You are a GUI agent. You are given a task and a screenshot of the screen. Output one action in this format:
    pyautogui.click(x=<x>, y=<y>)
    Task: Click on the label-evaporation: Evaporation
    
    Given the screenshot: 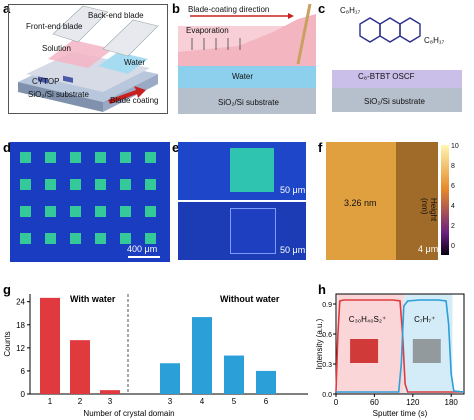 What is the action you would take?
    pyautogui.click(x=207, y=30)
    